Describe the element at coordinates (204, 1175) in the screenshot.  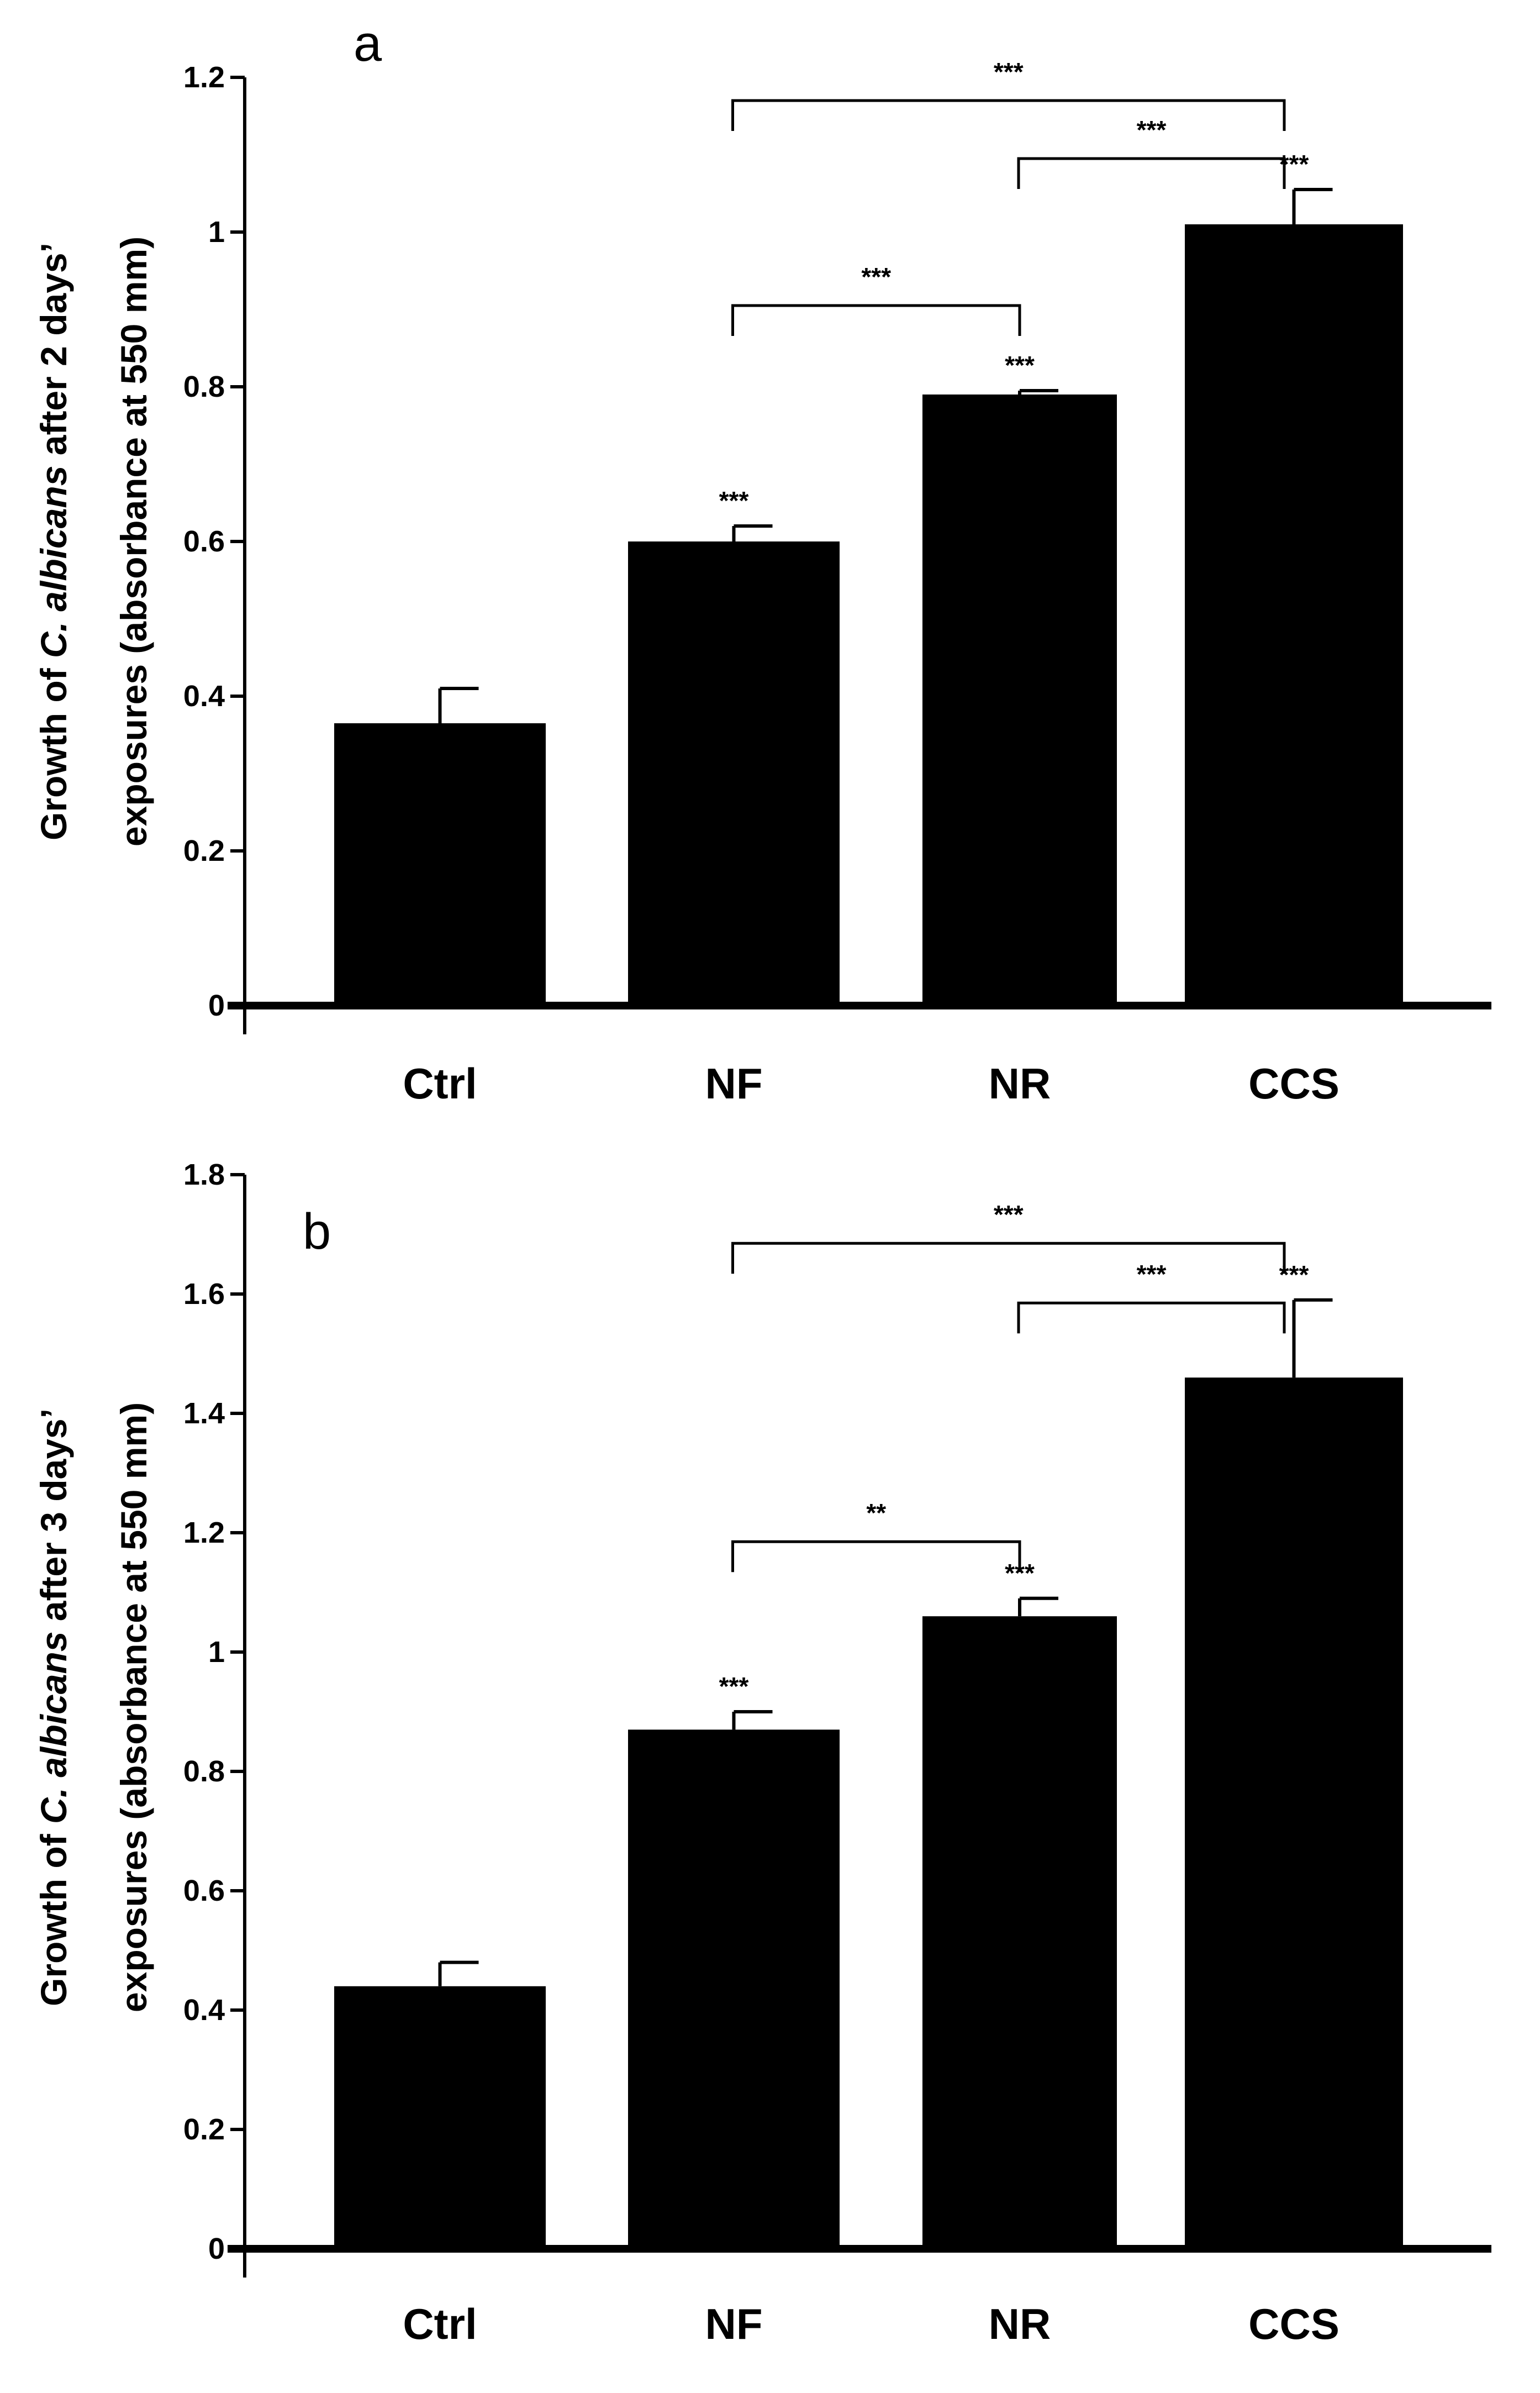
I see `y-tick-label: 1.8` at that location.